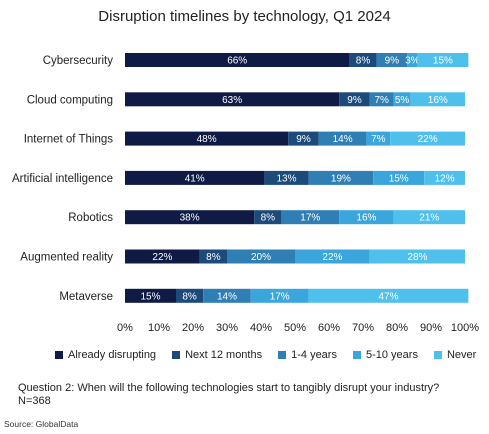 Image resolution: width=489 pixels, height=434 pixels. I want to click on x-tick-label: 70%, so click(363, 328).